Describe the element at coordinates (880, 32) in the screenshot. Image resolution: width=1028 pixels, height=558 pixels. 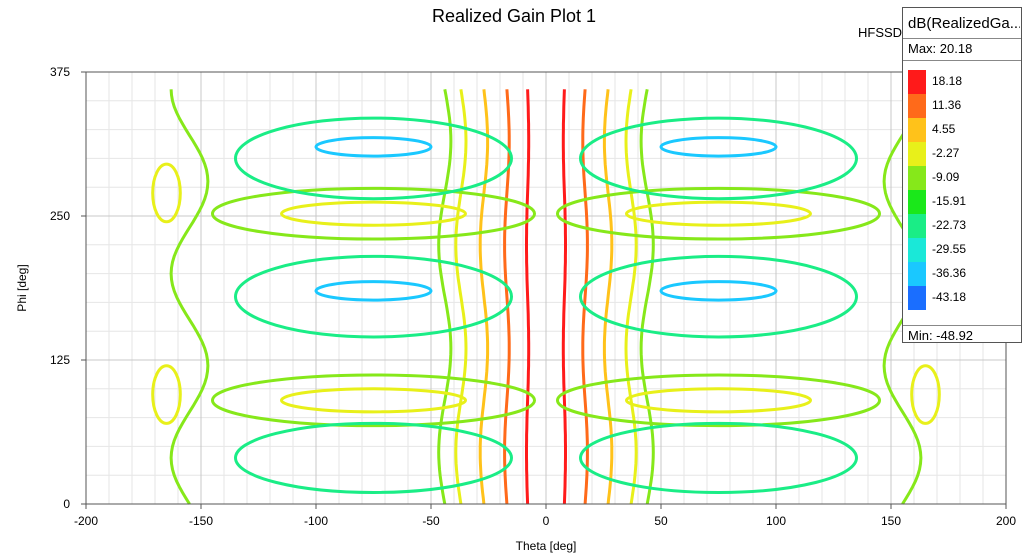
I see `source-label: HFSSD` at that location.